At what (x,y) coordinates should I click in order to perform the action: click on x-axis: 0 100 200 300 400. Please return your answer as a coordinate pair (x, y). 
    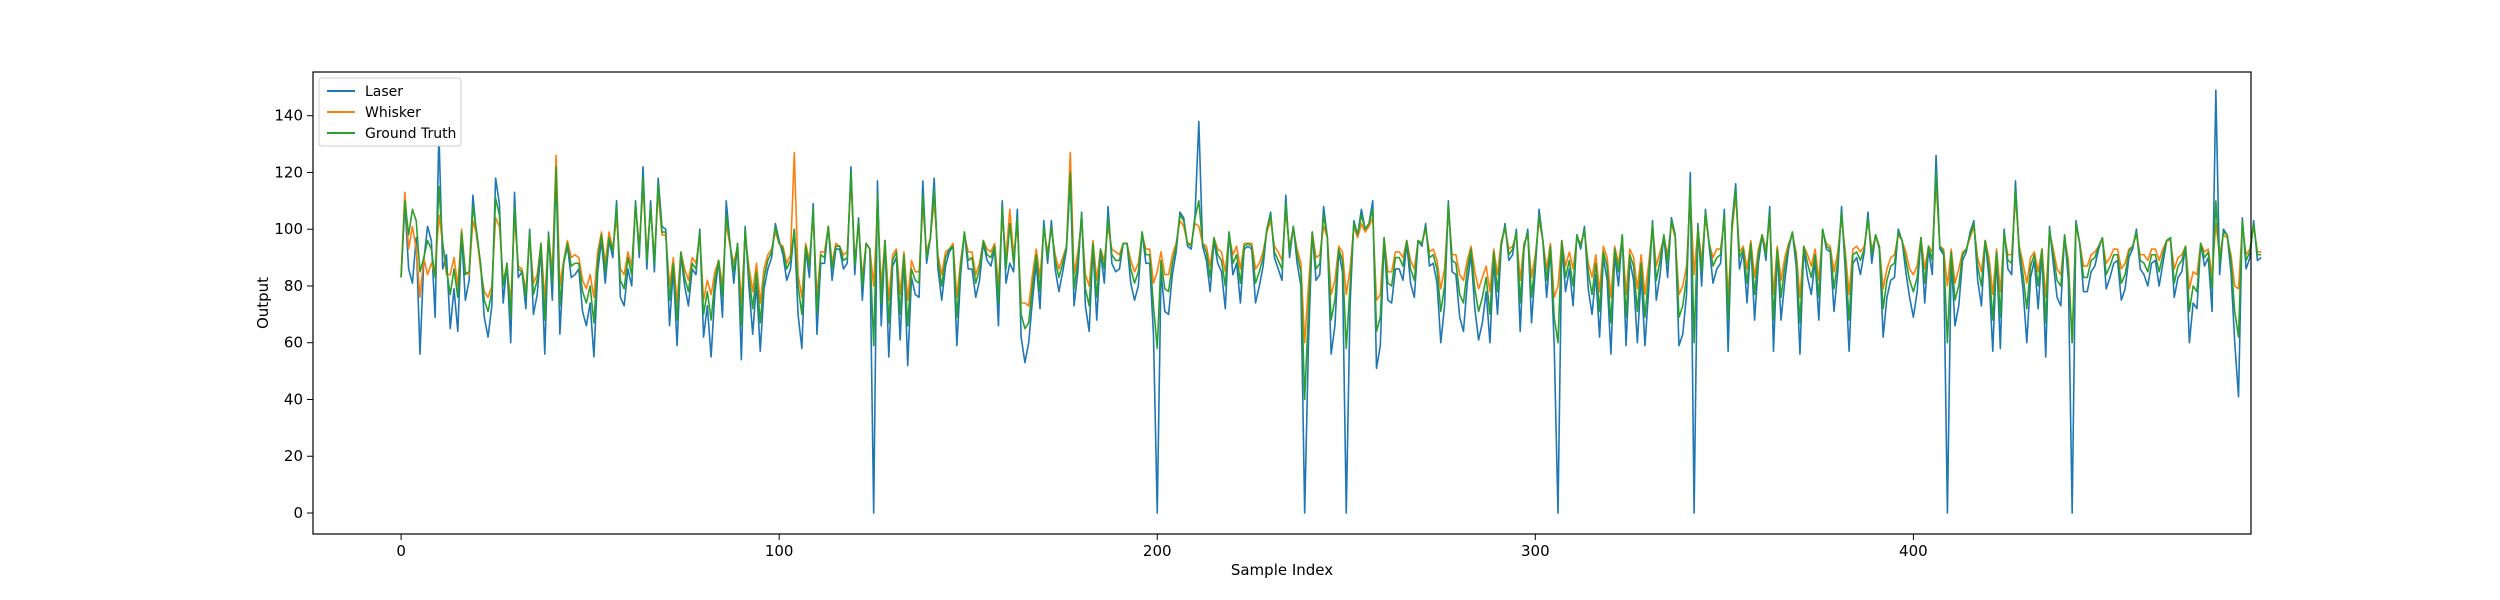
    Looking at the image, I should click on (1162, 547).